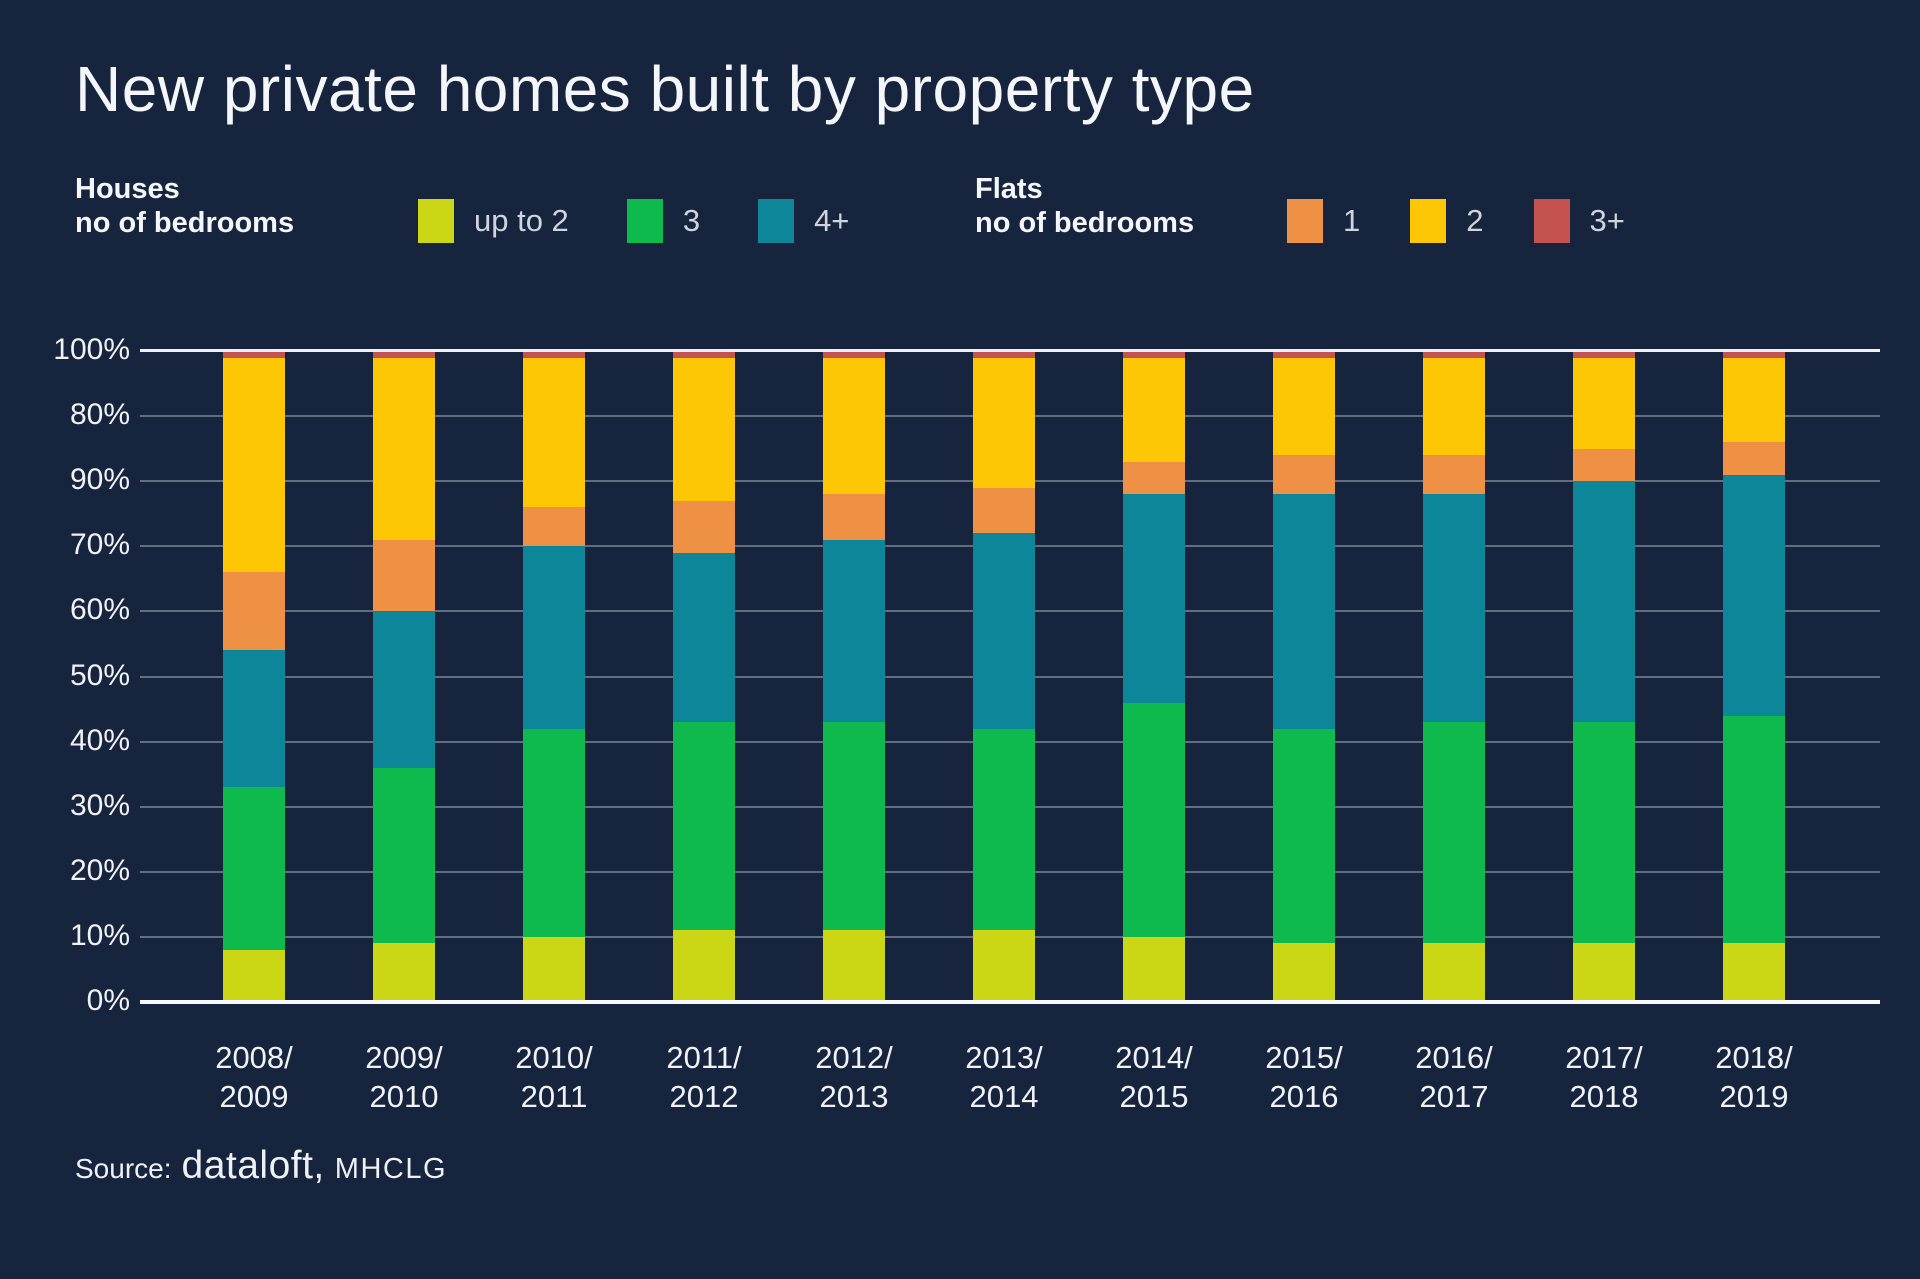  What do you see at coordinates (854, 1096) in the screenshot?
I see `x-axis-label-line2: 2013` at bounding box center [854, 1096].